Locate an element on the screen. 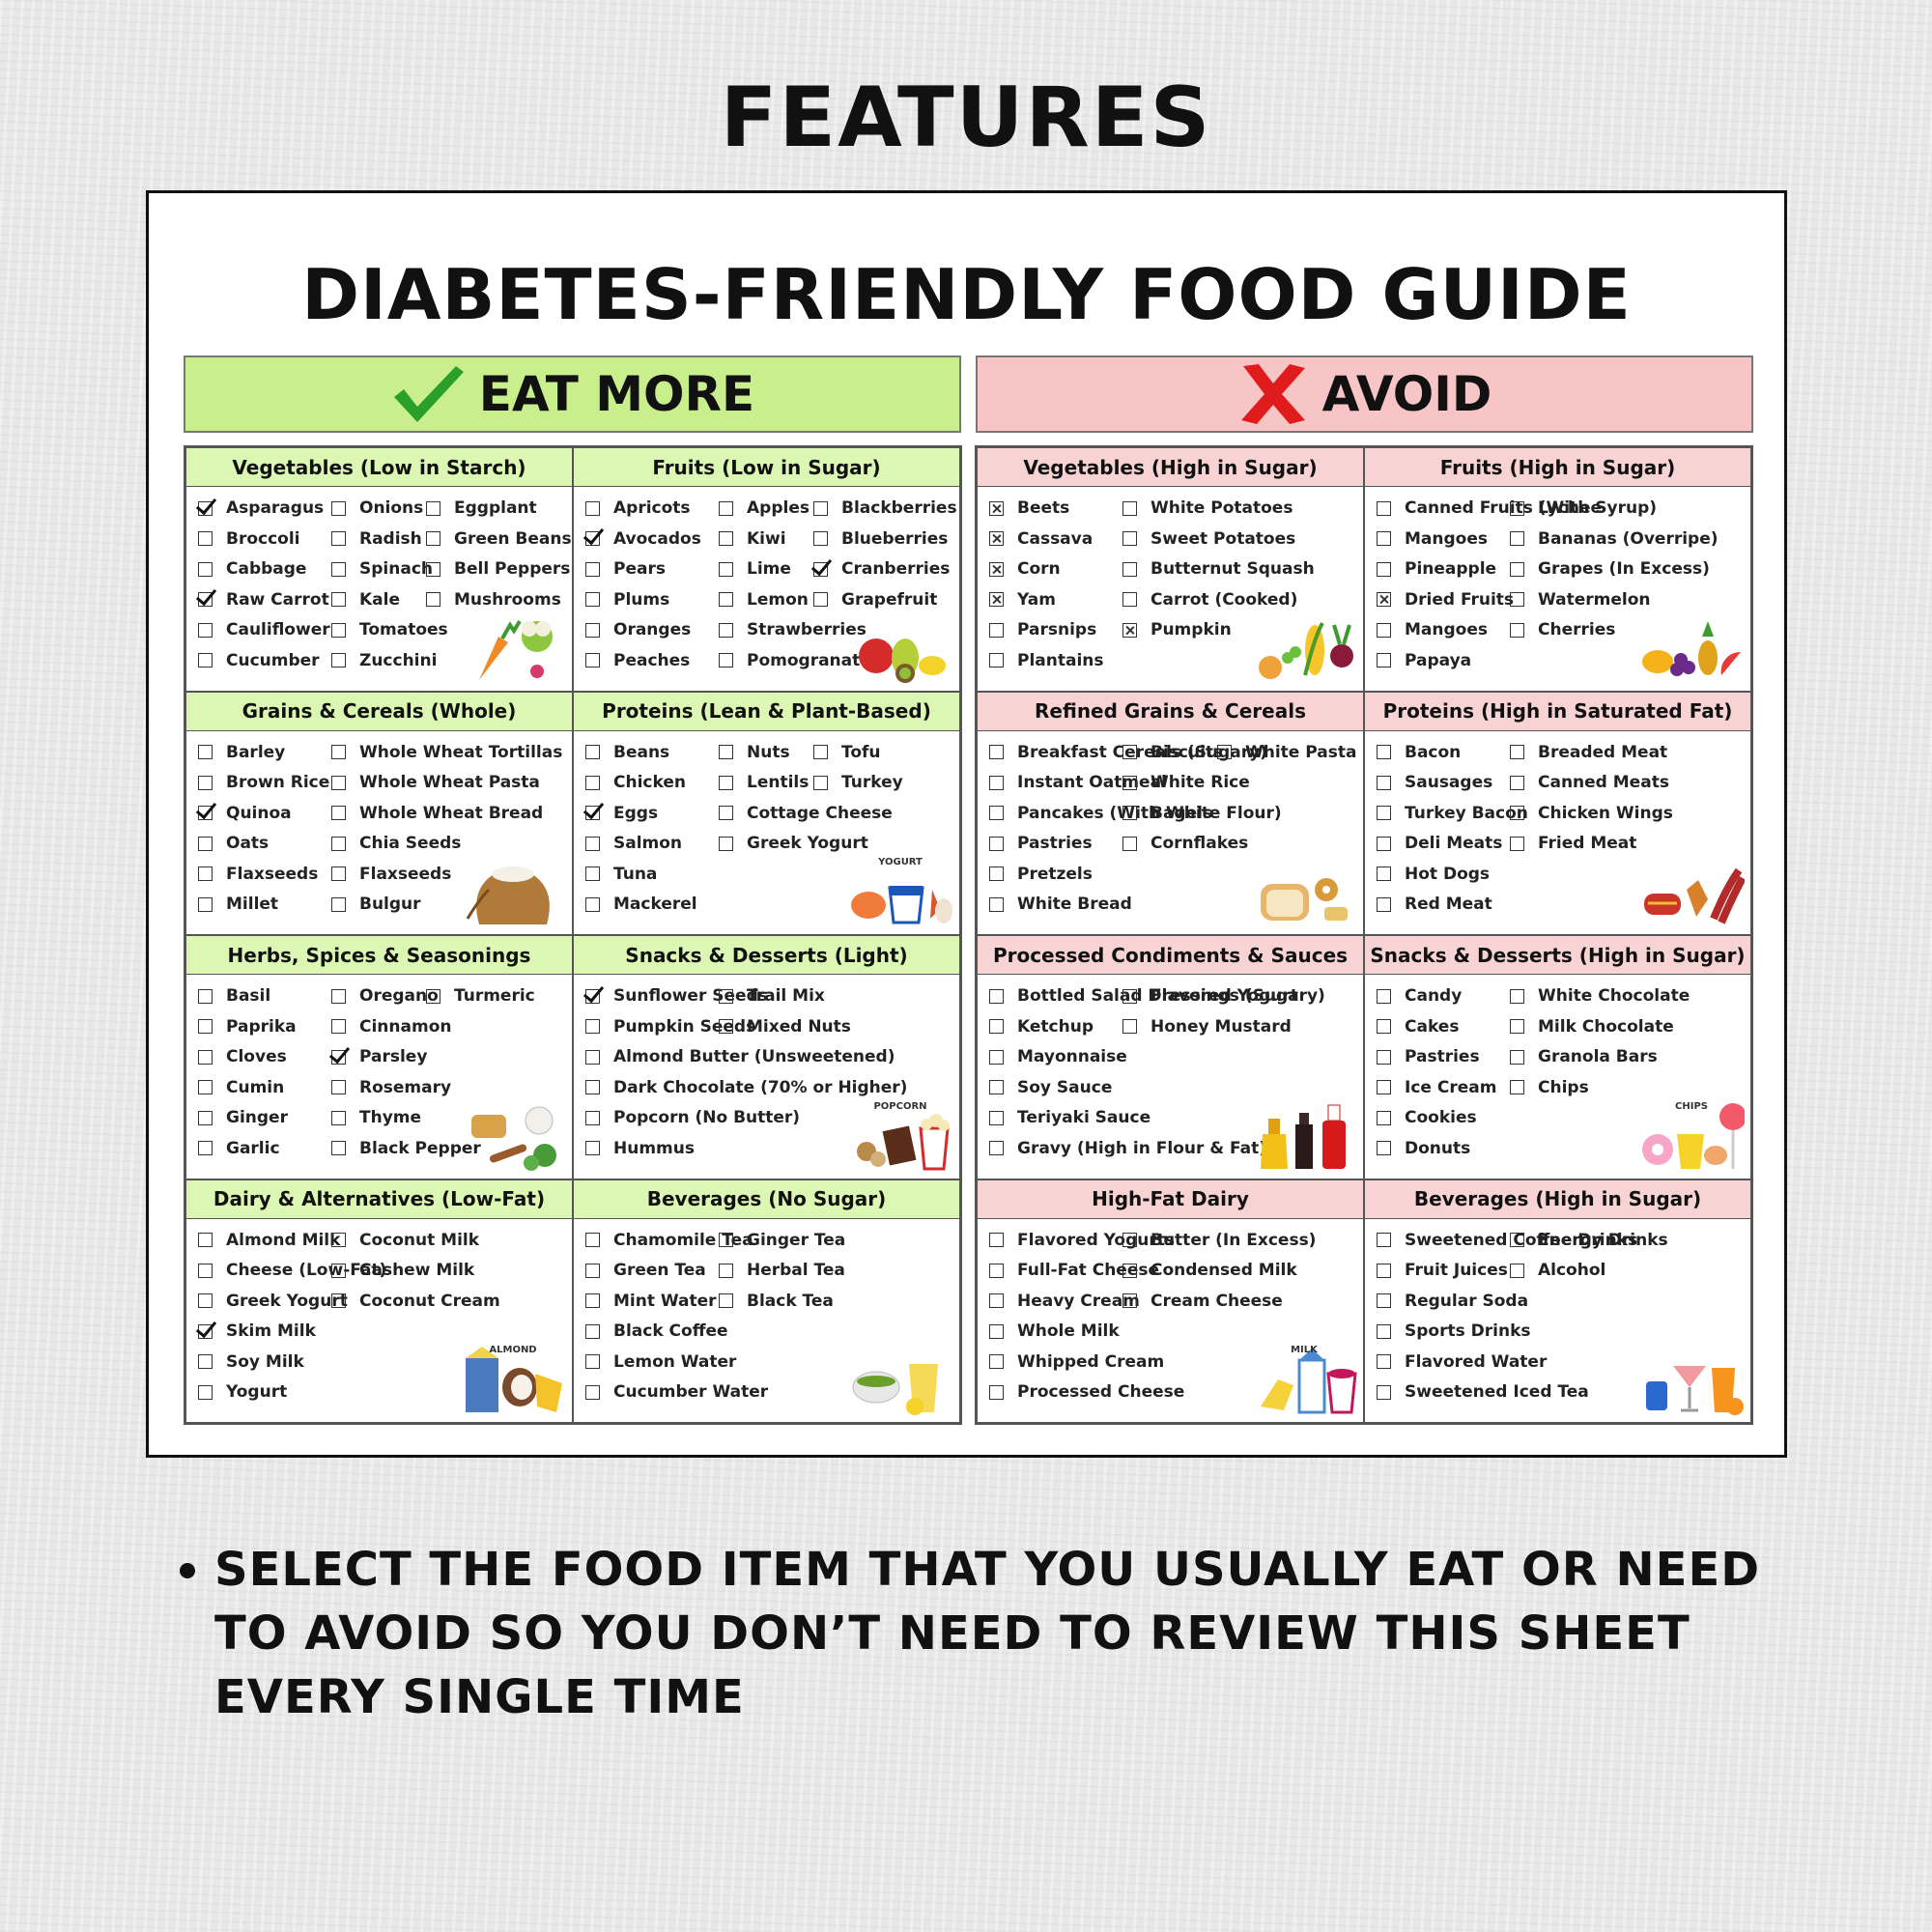 The image size is (1932, 1932). food-item-greek-yogurt: Greek Yogurt is located at coordinates (793, 843).